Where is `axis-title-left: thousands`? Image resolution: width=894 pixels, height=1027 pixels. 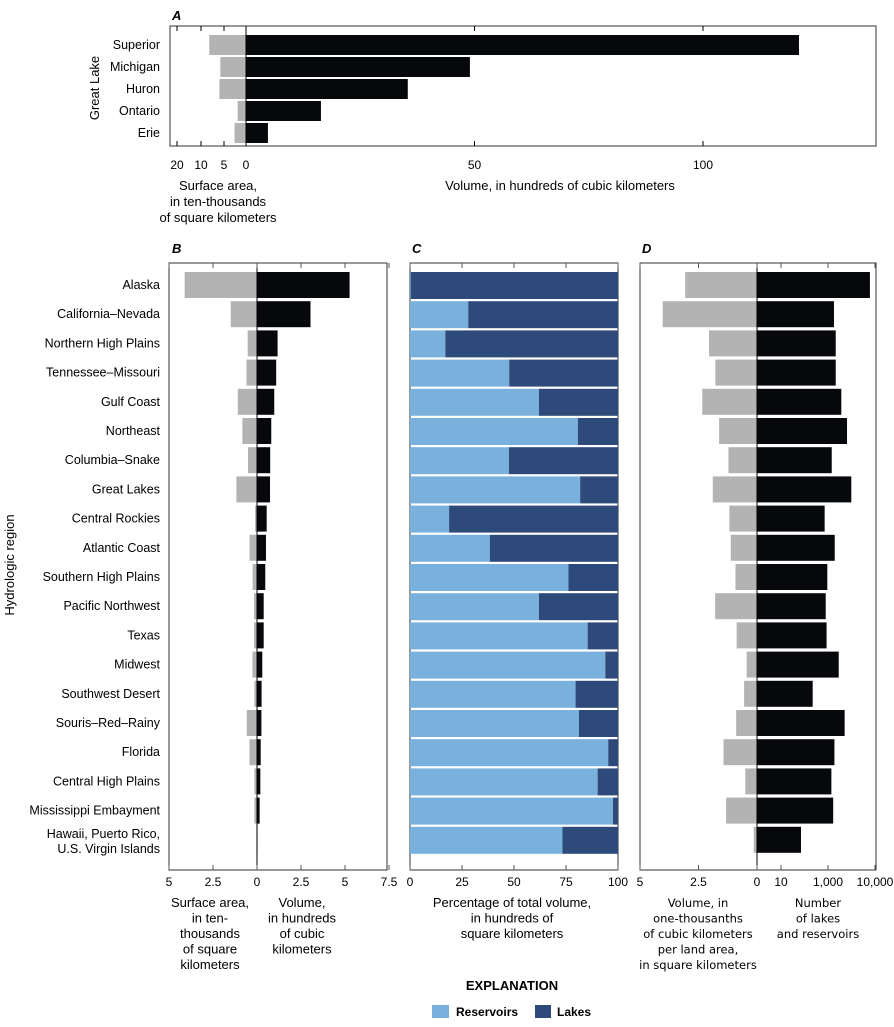
axis-title-left: thousands is located at coordinates (210, 933).